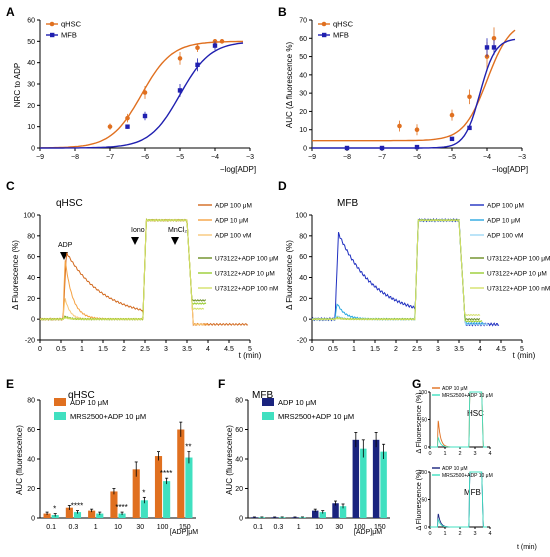 This screenshot has width=550, height=557. Describe the element at coordinates (339, 527) in the screenshot. I see `F-category-label: 30` at that location.